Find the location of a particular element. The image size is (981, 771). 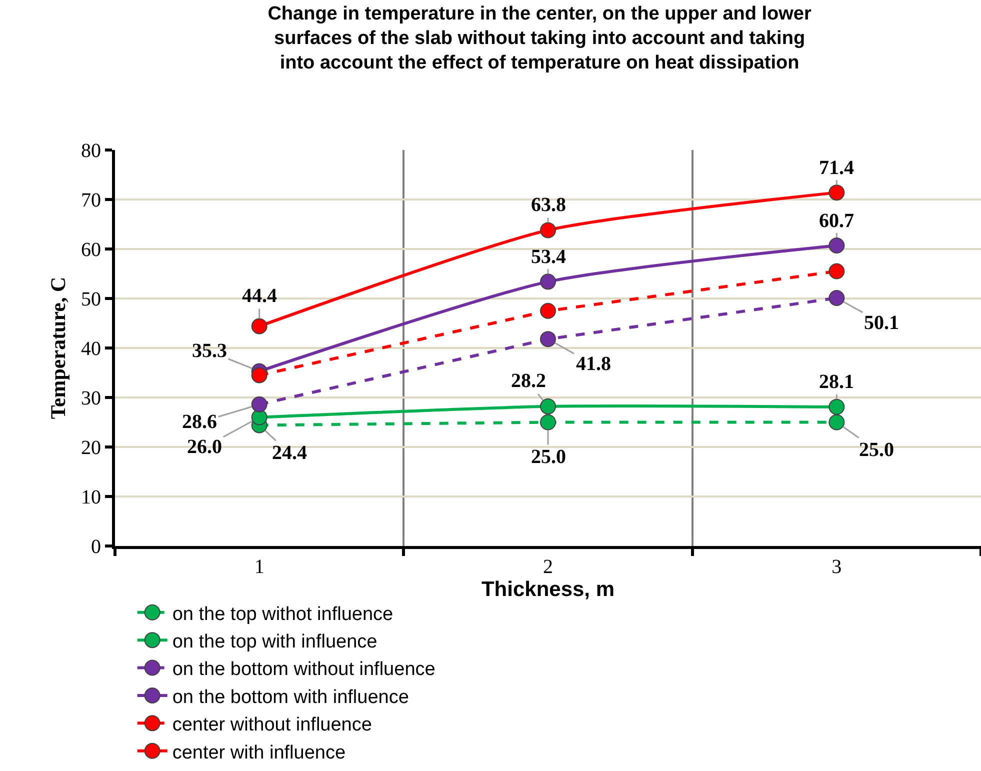

data-label: 28.1 is located at coordinates (836, 382).